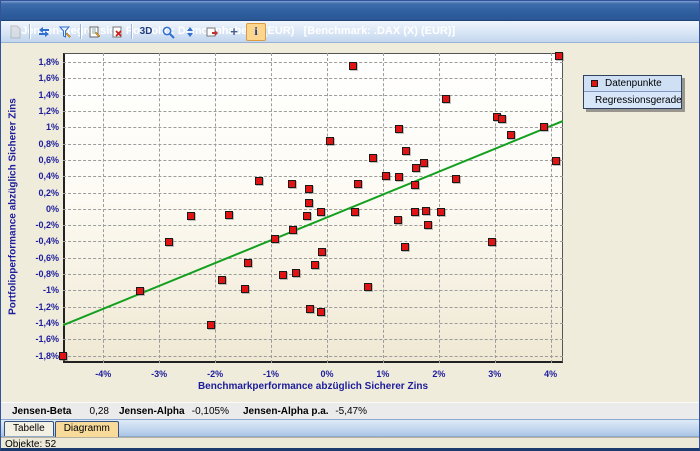 The image size is (700, 451). What do you see at coordinates (48, 159) in the screenshot?
I see `y-tick-label: 0,6%` at bounding box center [48, 159].